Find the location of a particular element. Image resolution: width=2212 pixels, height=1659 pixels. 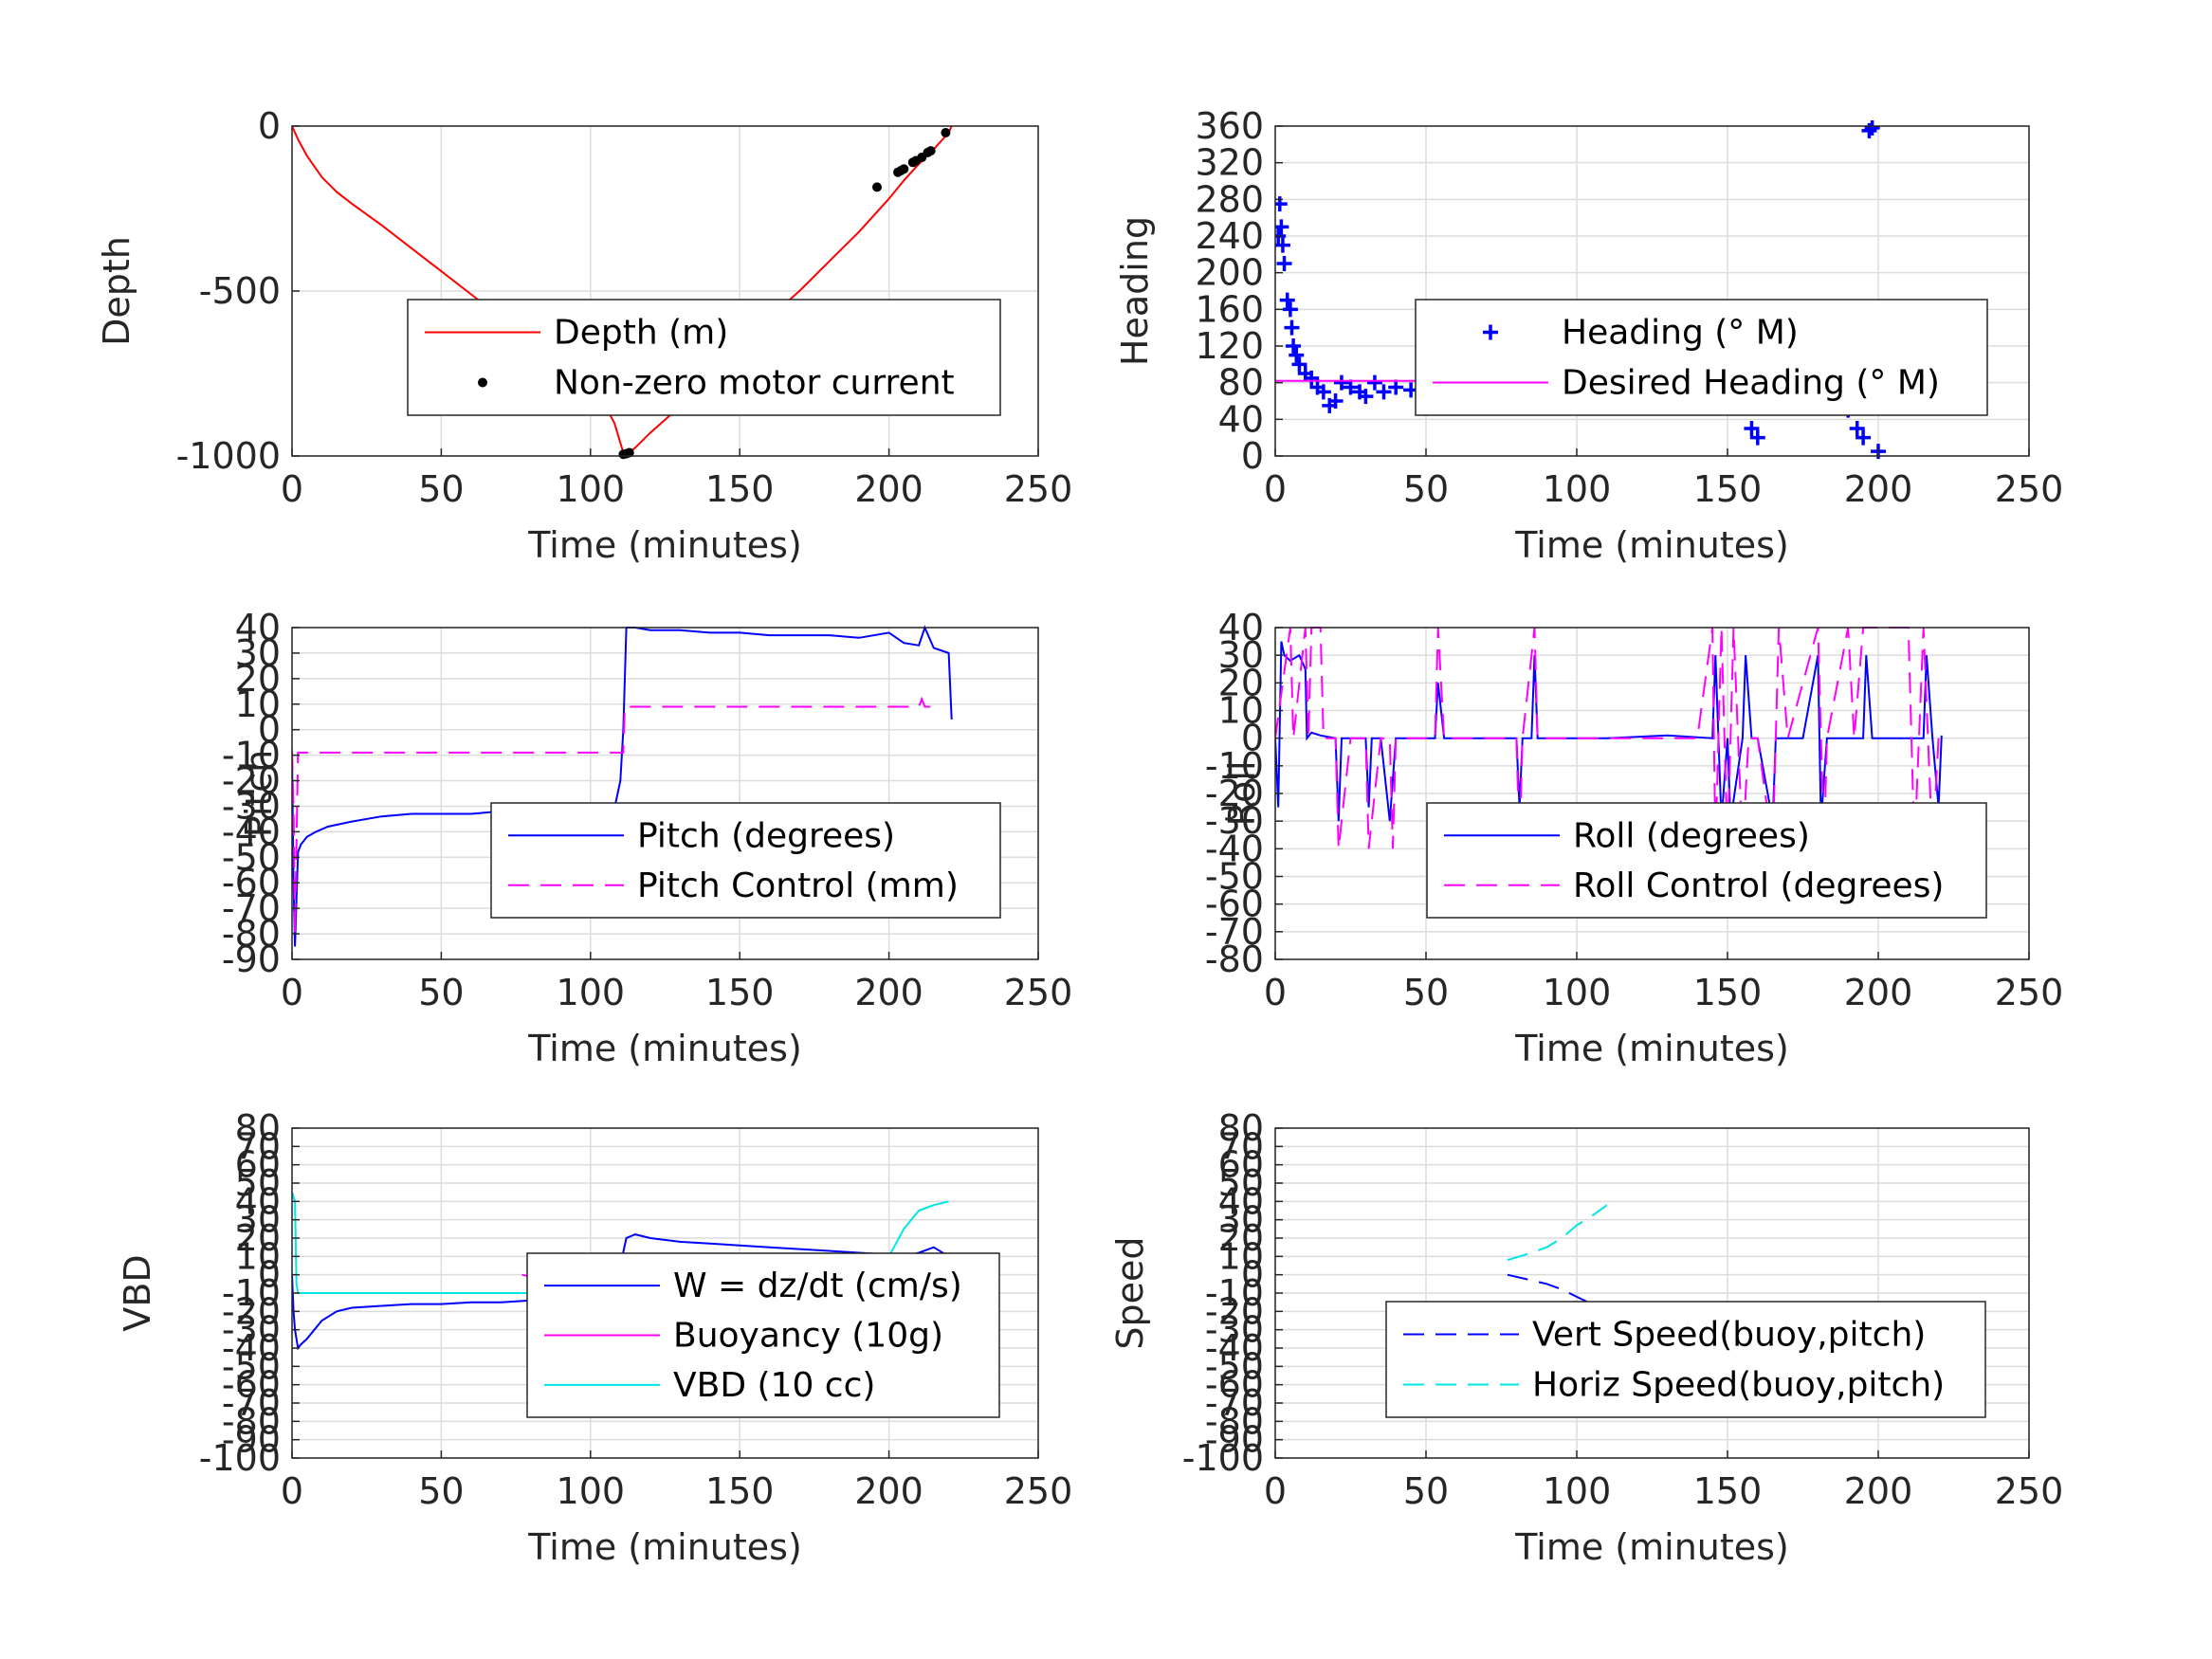

y-axis-label: Speed is located at coordinates (1130, 1292).